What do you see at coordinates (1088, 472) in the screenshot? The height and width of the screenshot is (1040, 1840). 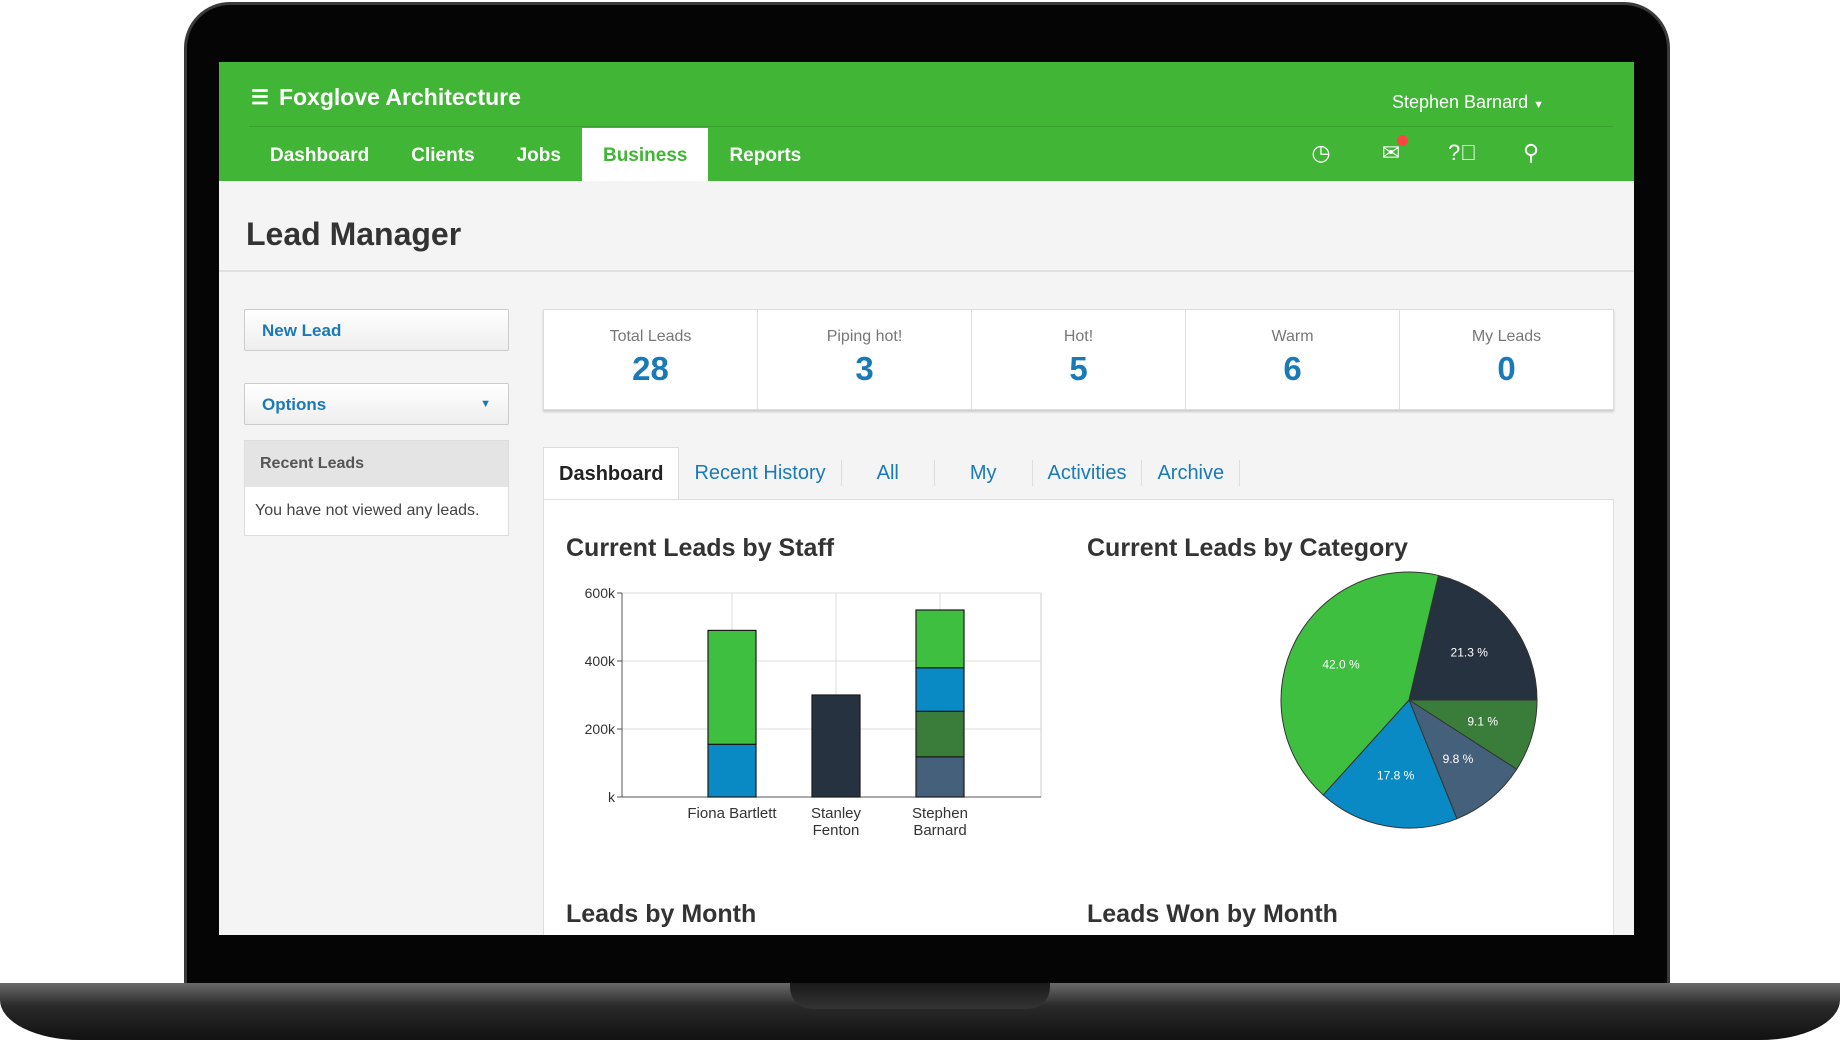 I see `tab-activities: Activities` at bounding box center [1088, 472].